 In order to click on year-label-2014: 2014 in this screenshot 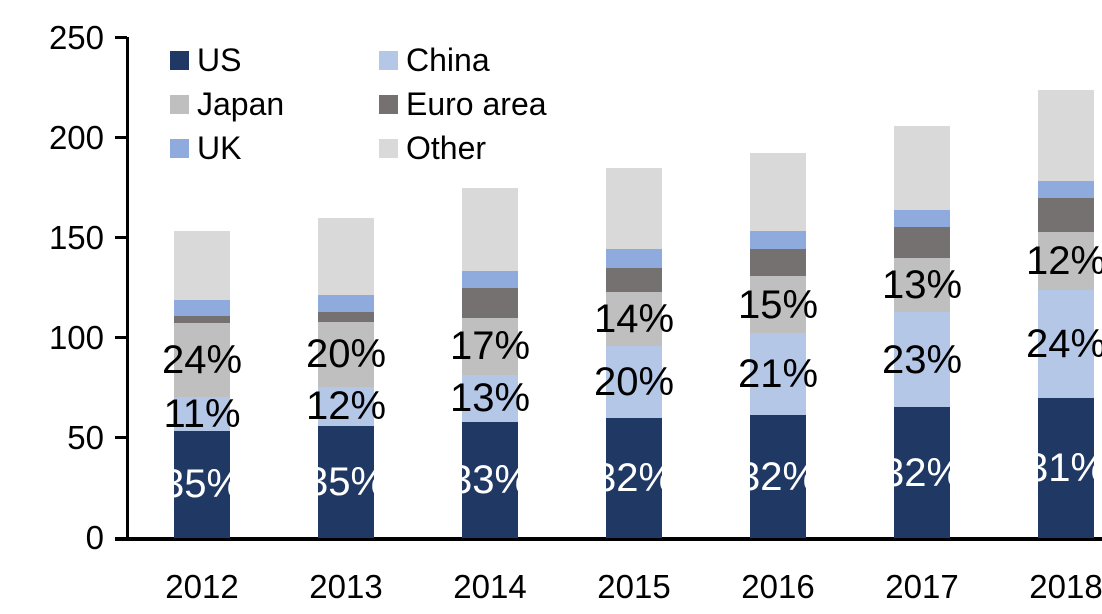, I will do `click(490, 586)`.